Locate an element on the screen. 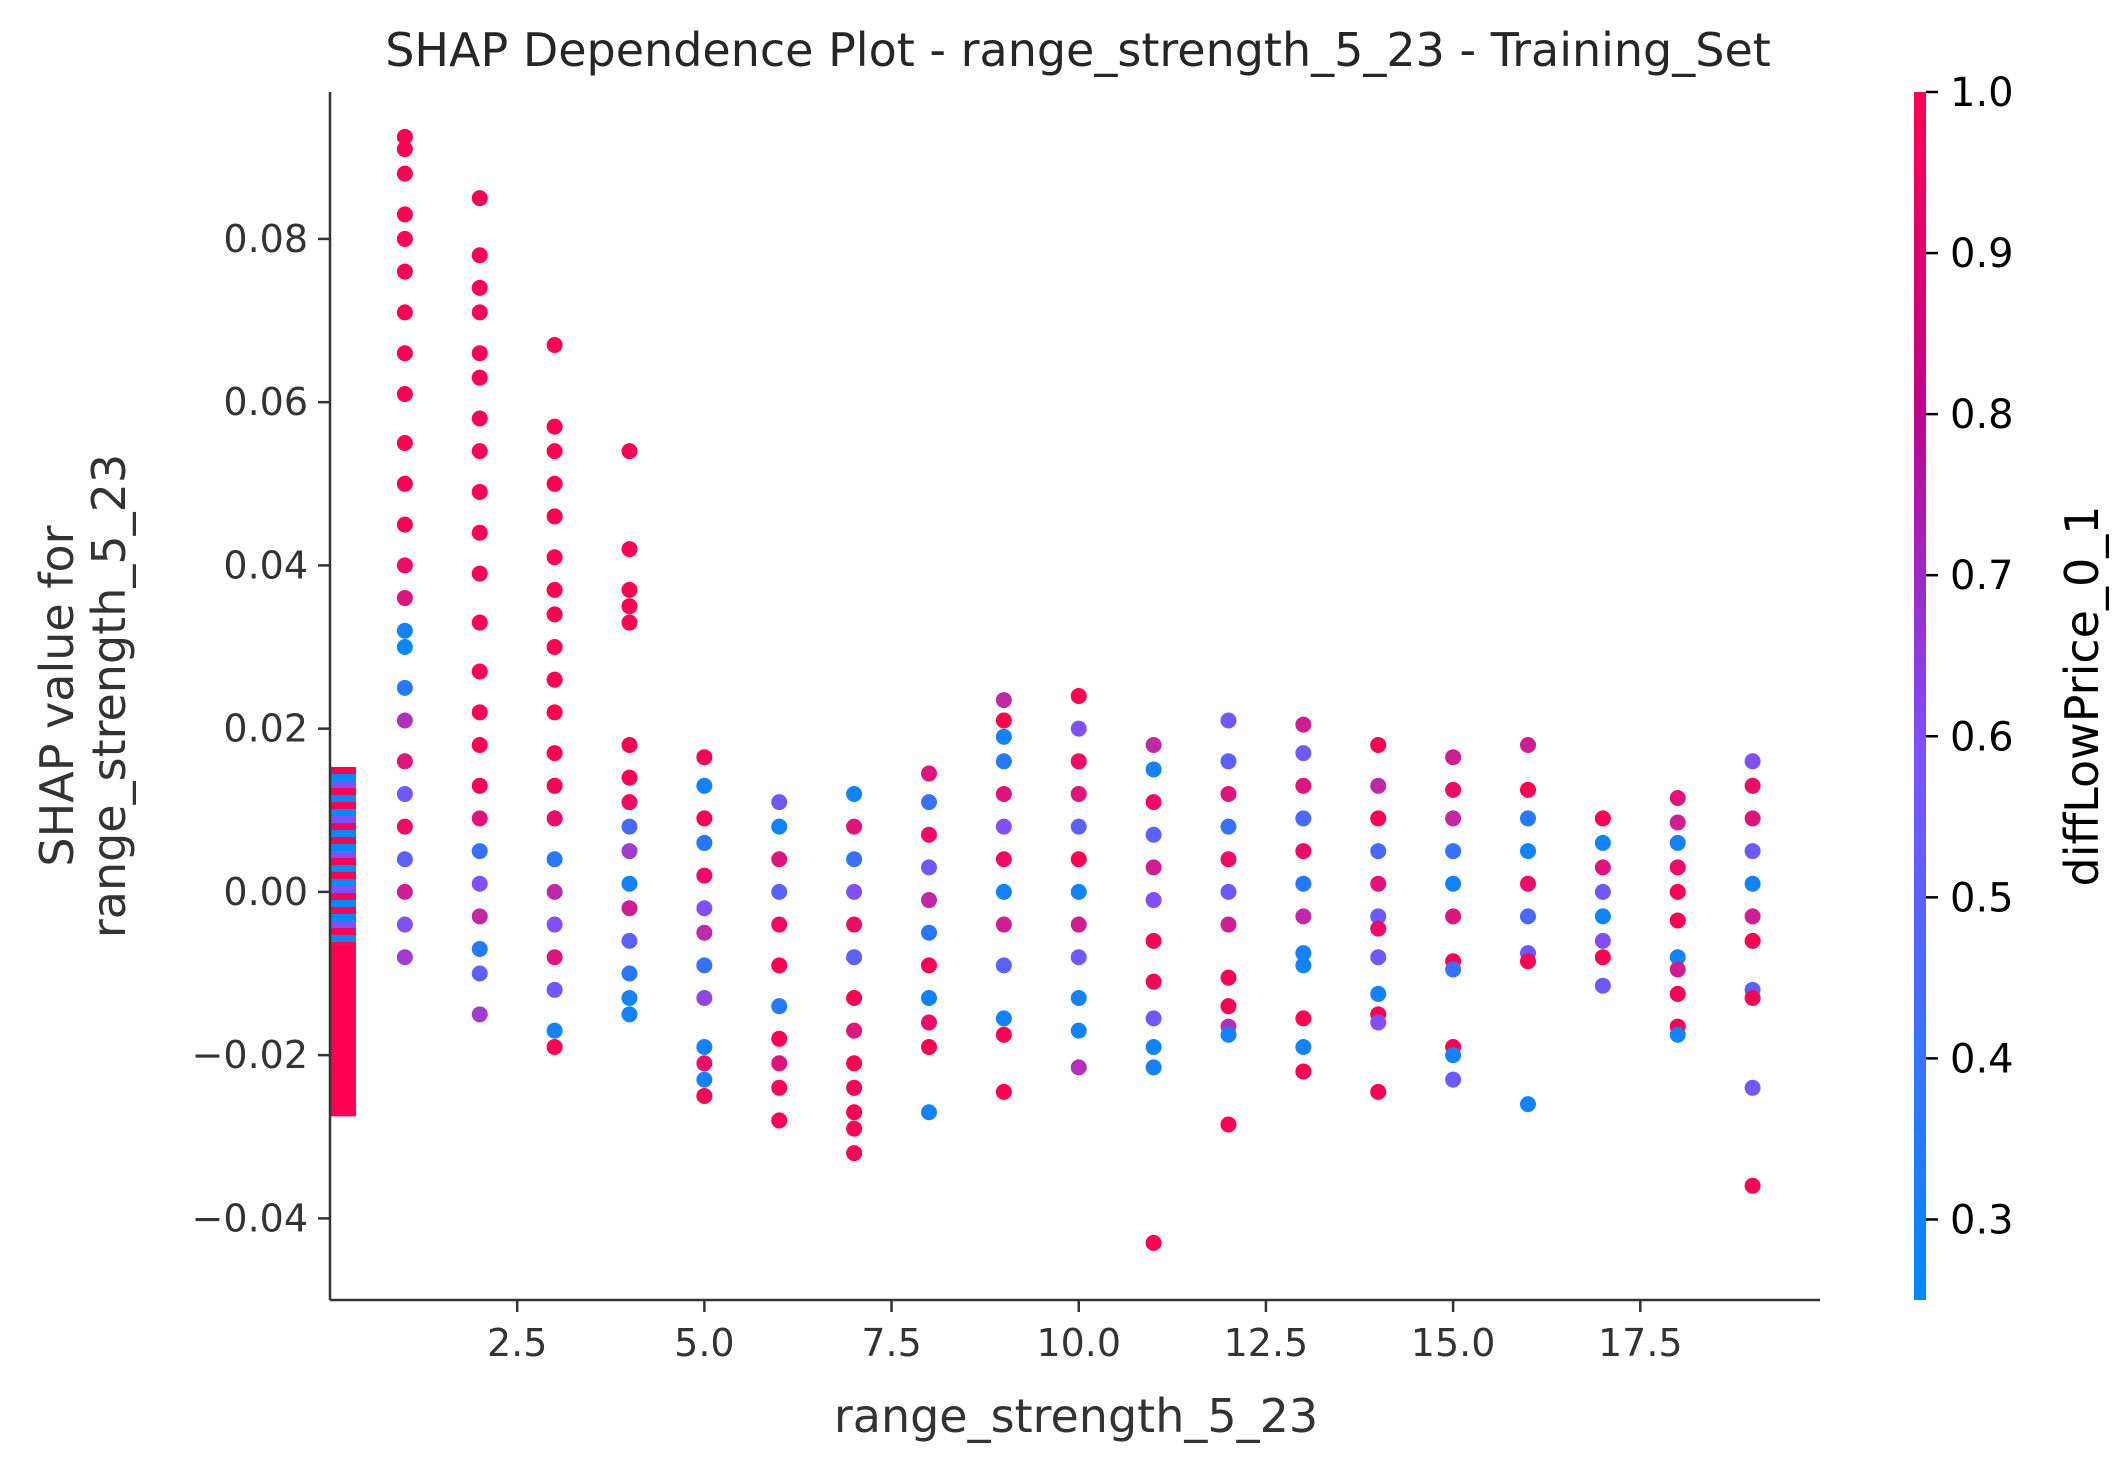  y-tick-label: 0.02 is located at coordinates (265, 729).